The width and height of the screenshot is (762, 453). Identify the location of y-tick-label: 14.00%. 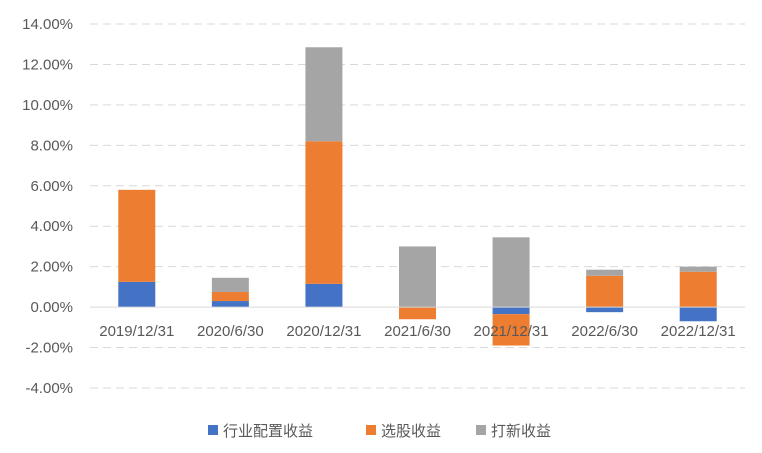
(47, 24).